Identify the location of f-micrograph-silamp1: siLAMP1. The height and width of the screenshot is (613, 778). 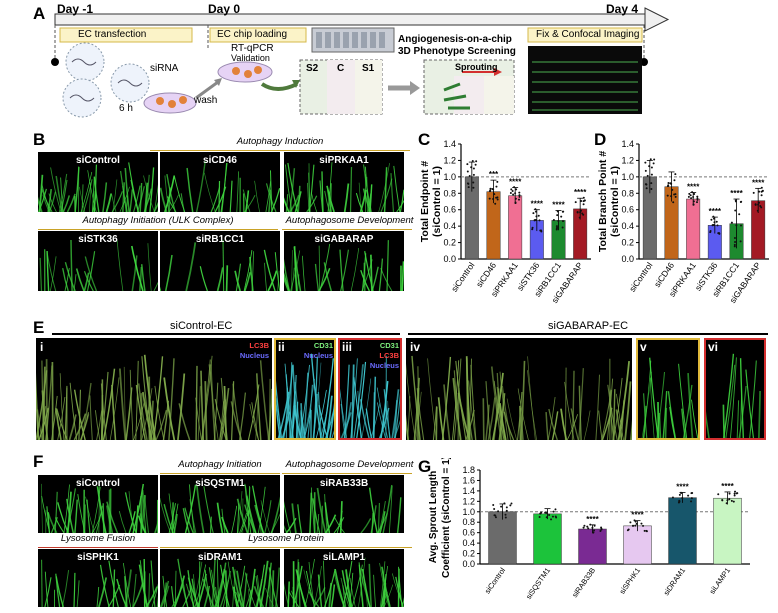
(344, 578).